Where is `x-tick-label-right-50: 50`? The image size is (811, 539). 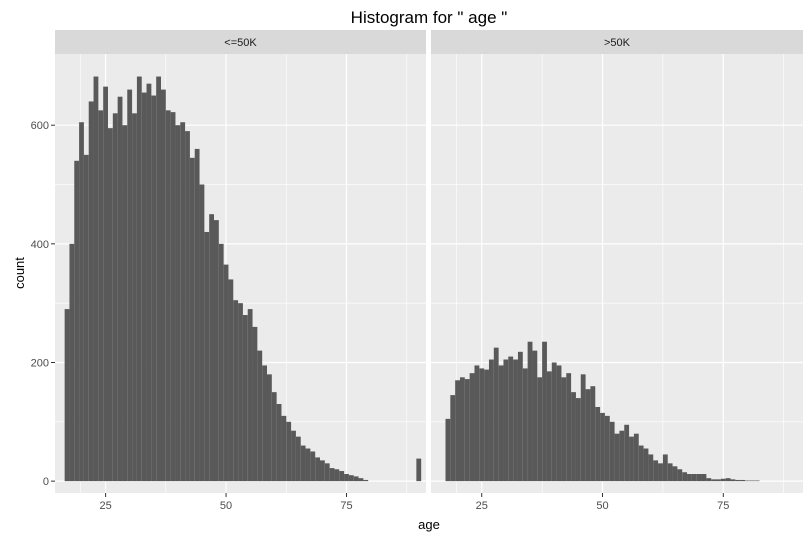
x-tick-label-right-50: 50 is located at coordinates (602, 506).